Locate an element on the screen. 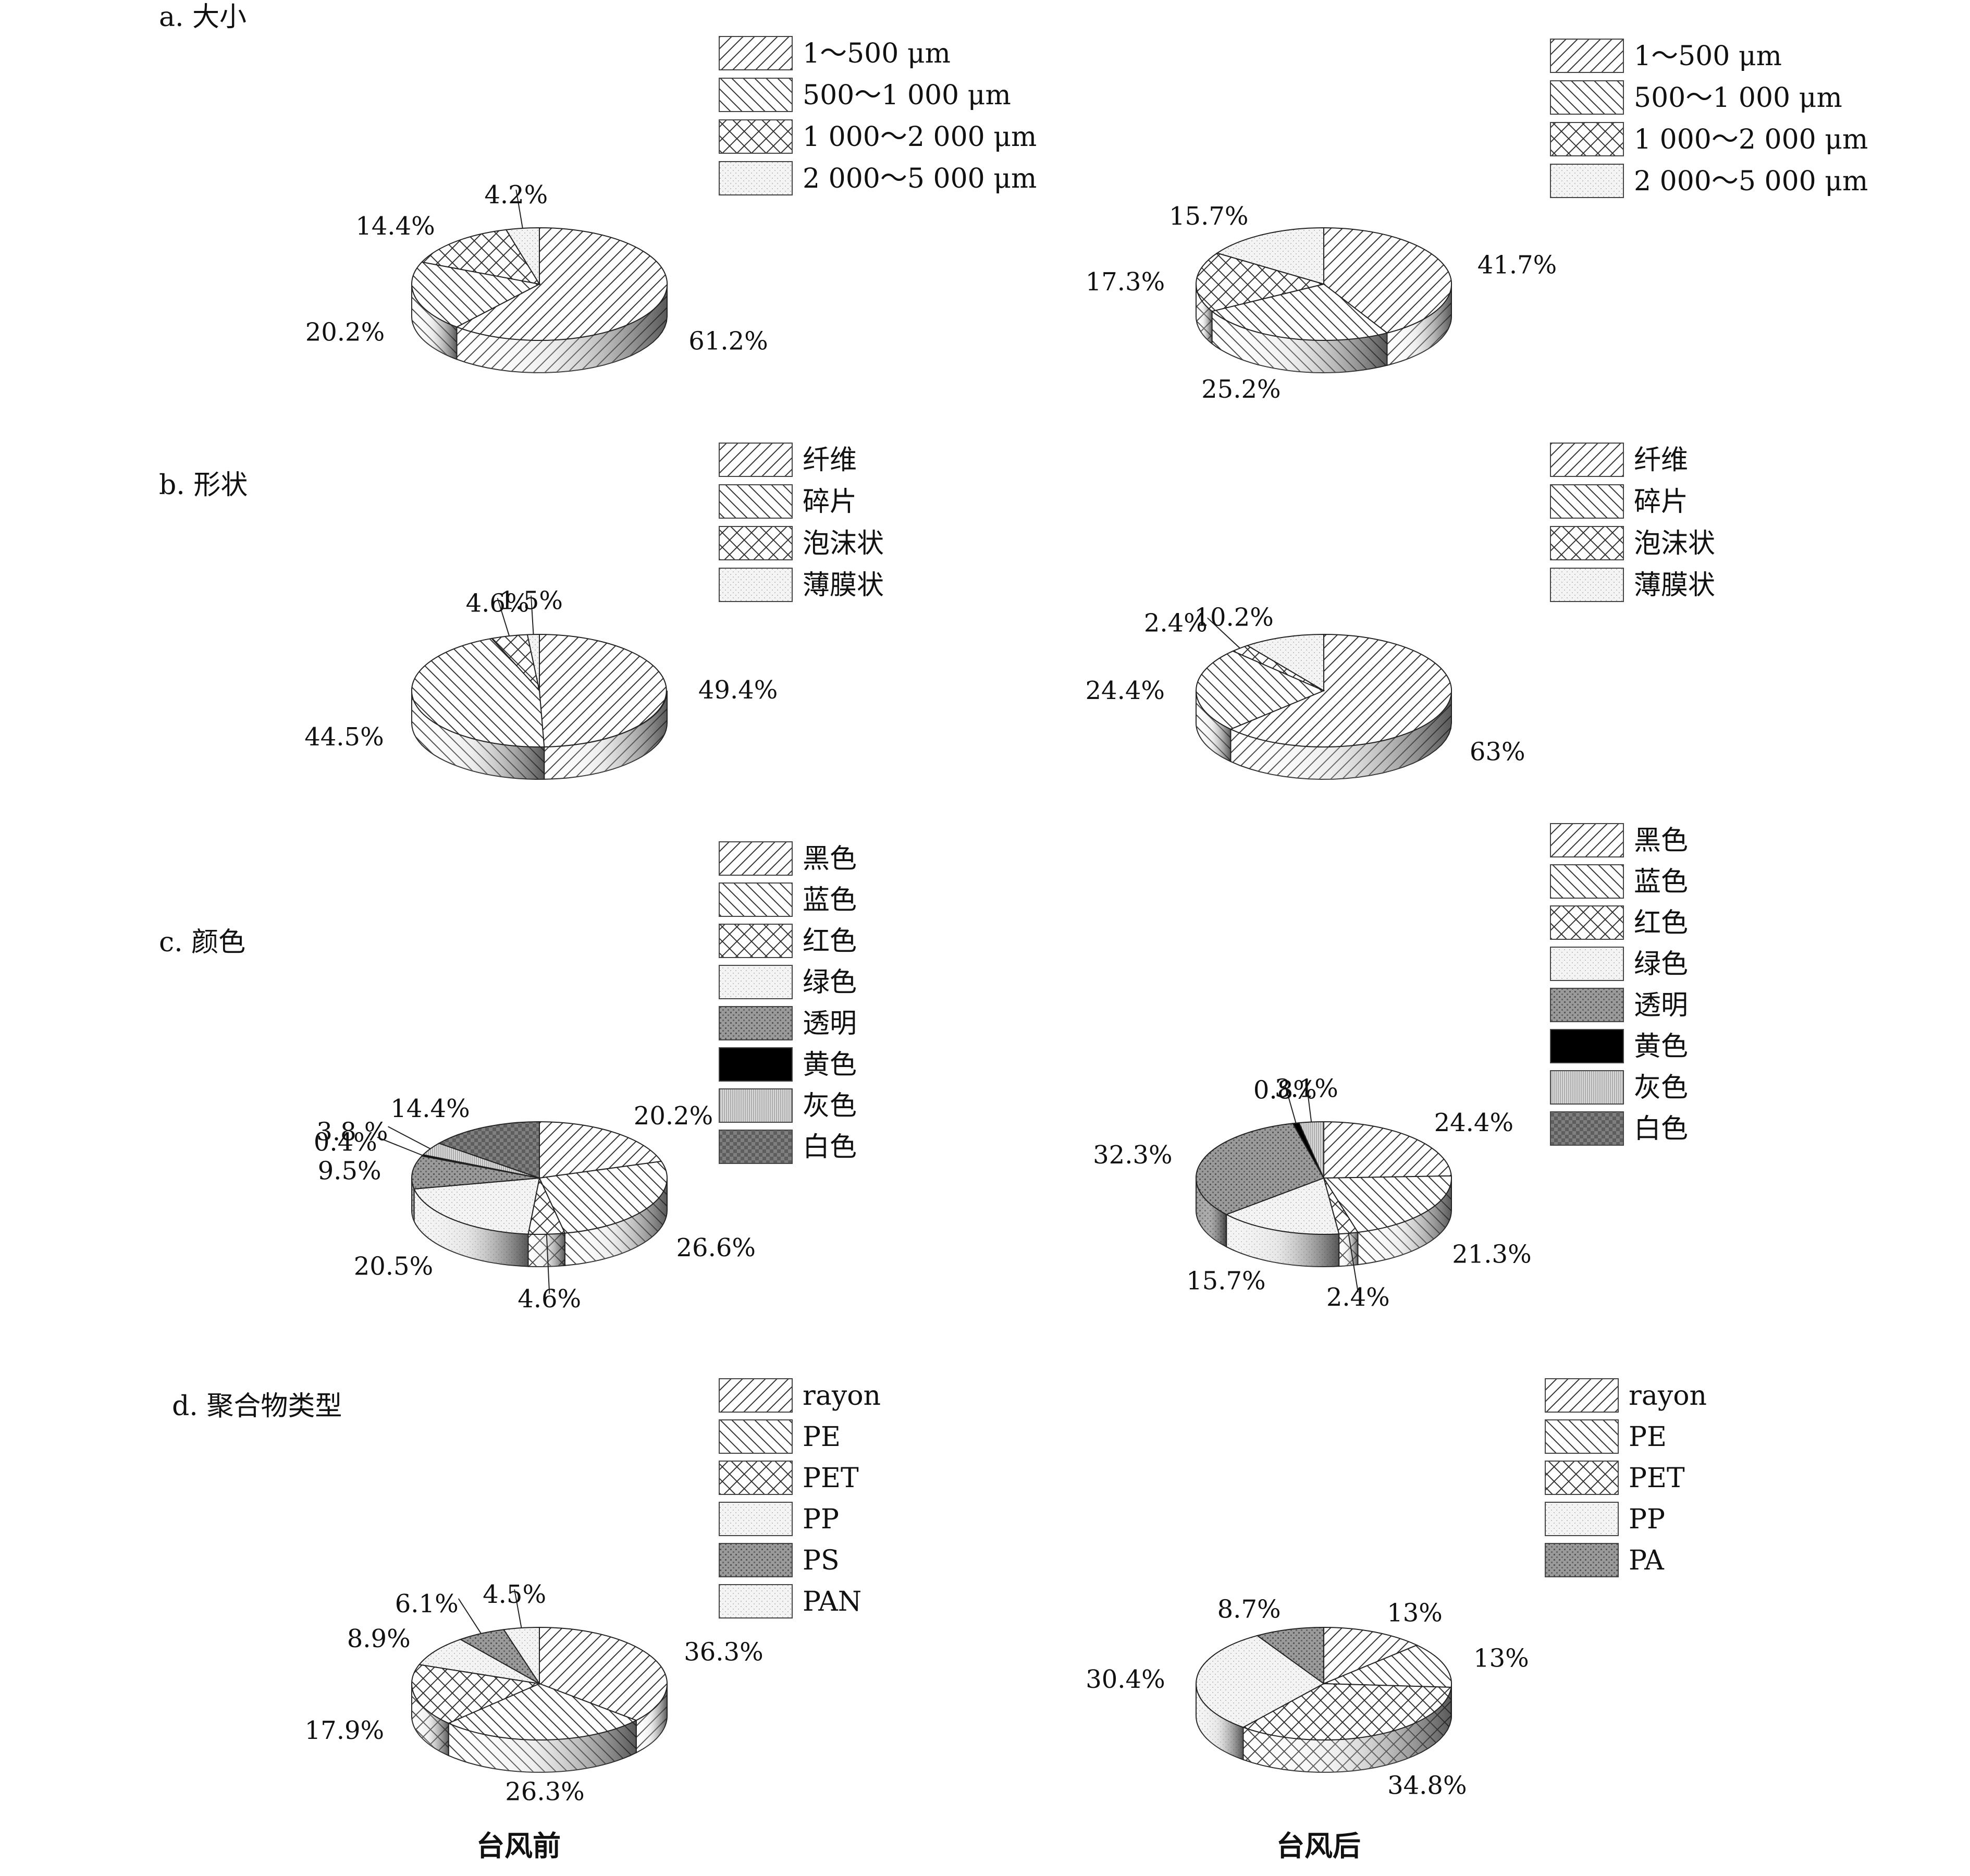 The width and height of the screenshot is (1970, 1876). data-label-item: 4.6% is located at coordinates (498, 603).